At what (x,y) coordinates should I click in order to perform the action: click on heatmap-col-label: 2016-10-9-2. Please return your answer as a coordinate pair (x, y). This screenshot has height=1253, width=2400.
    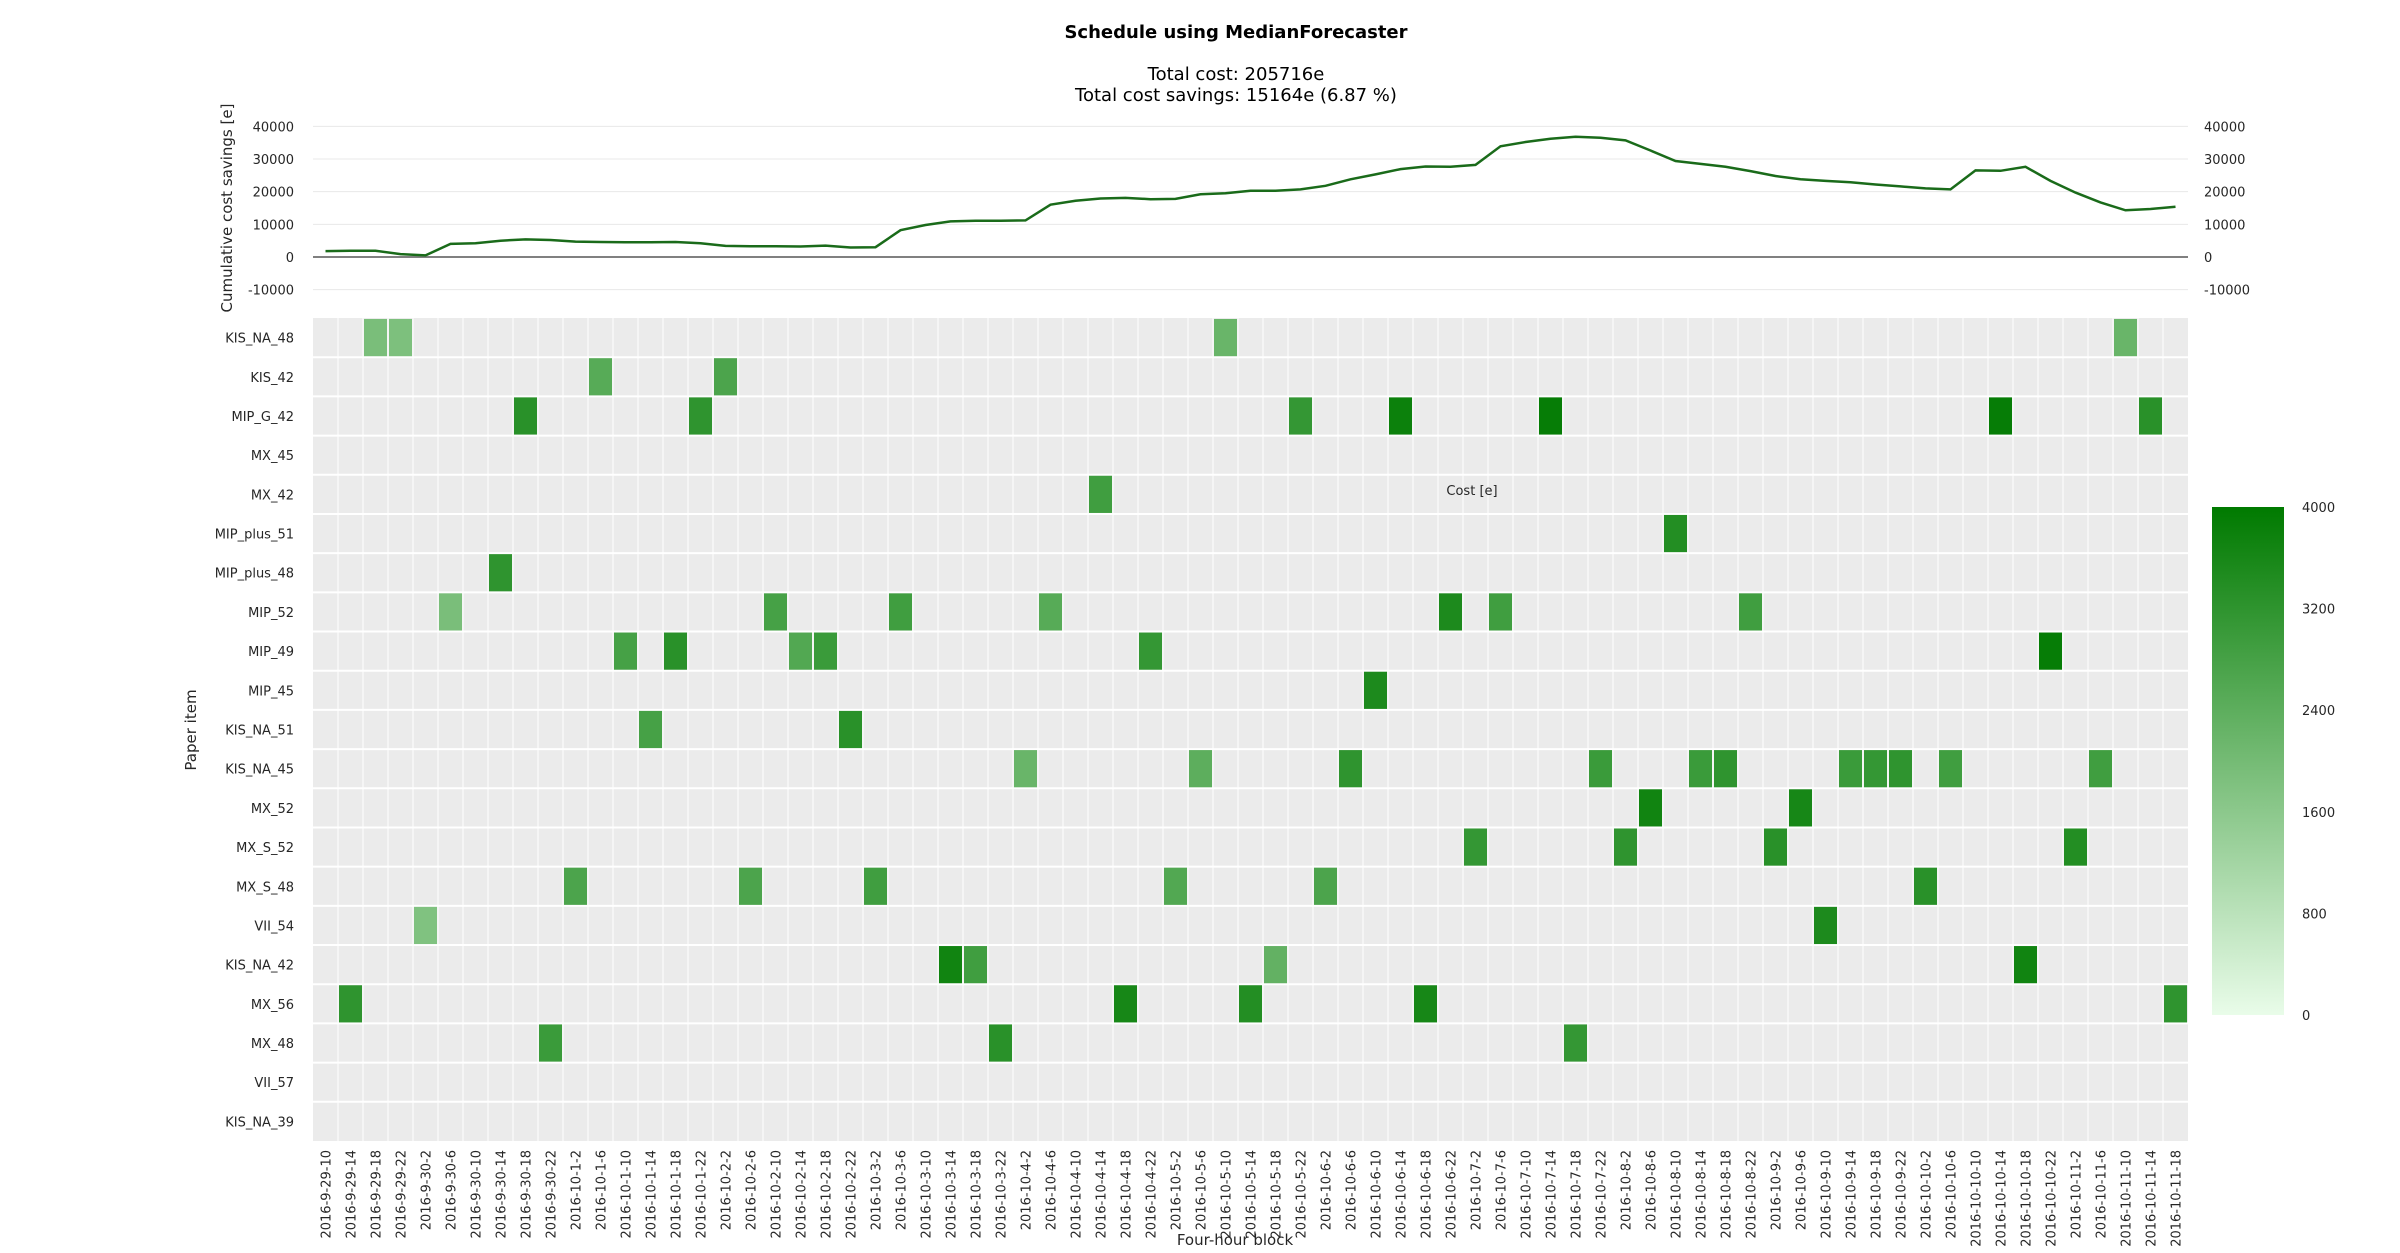
    Looking at the image, I should click on (1777, 1190).